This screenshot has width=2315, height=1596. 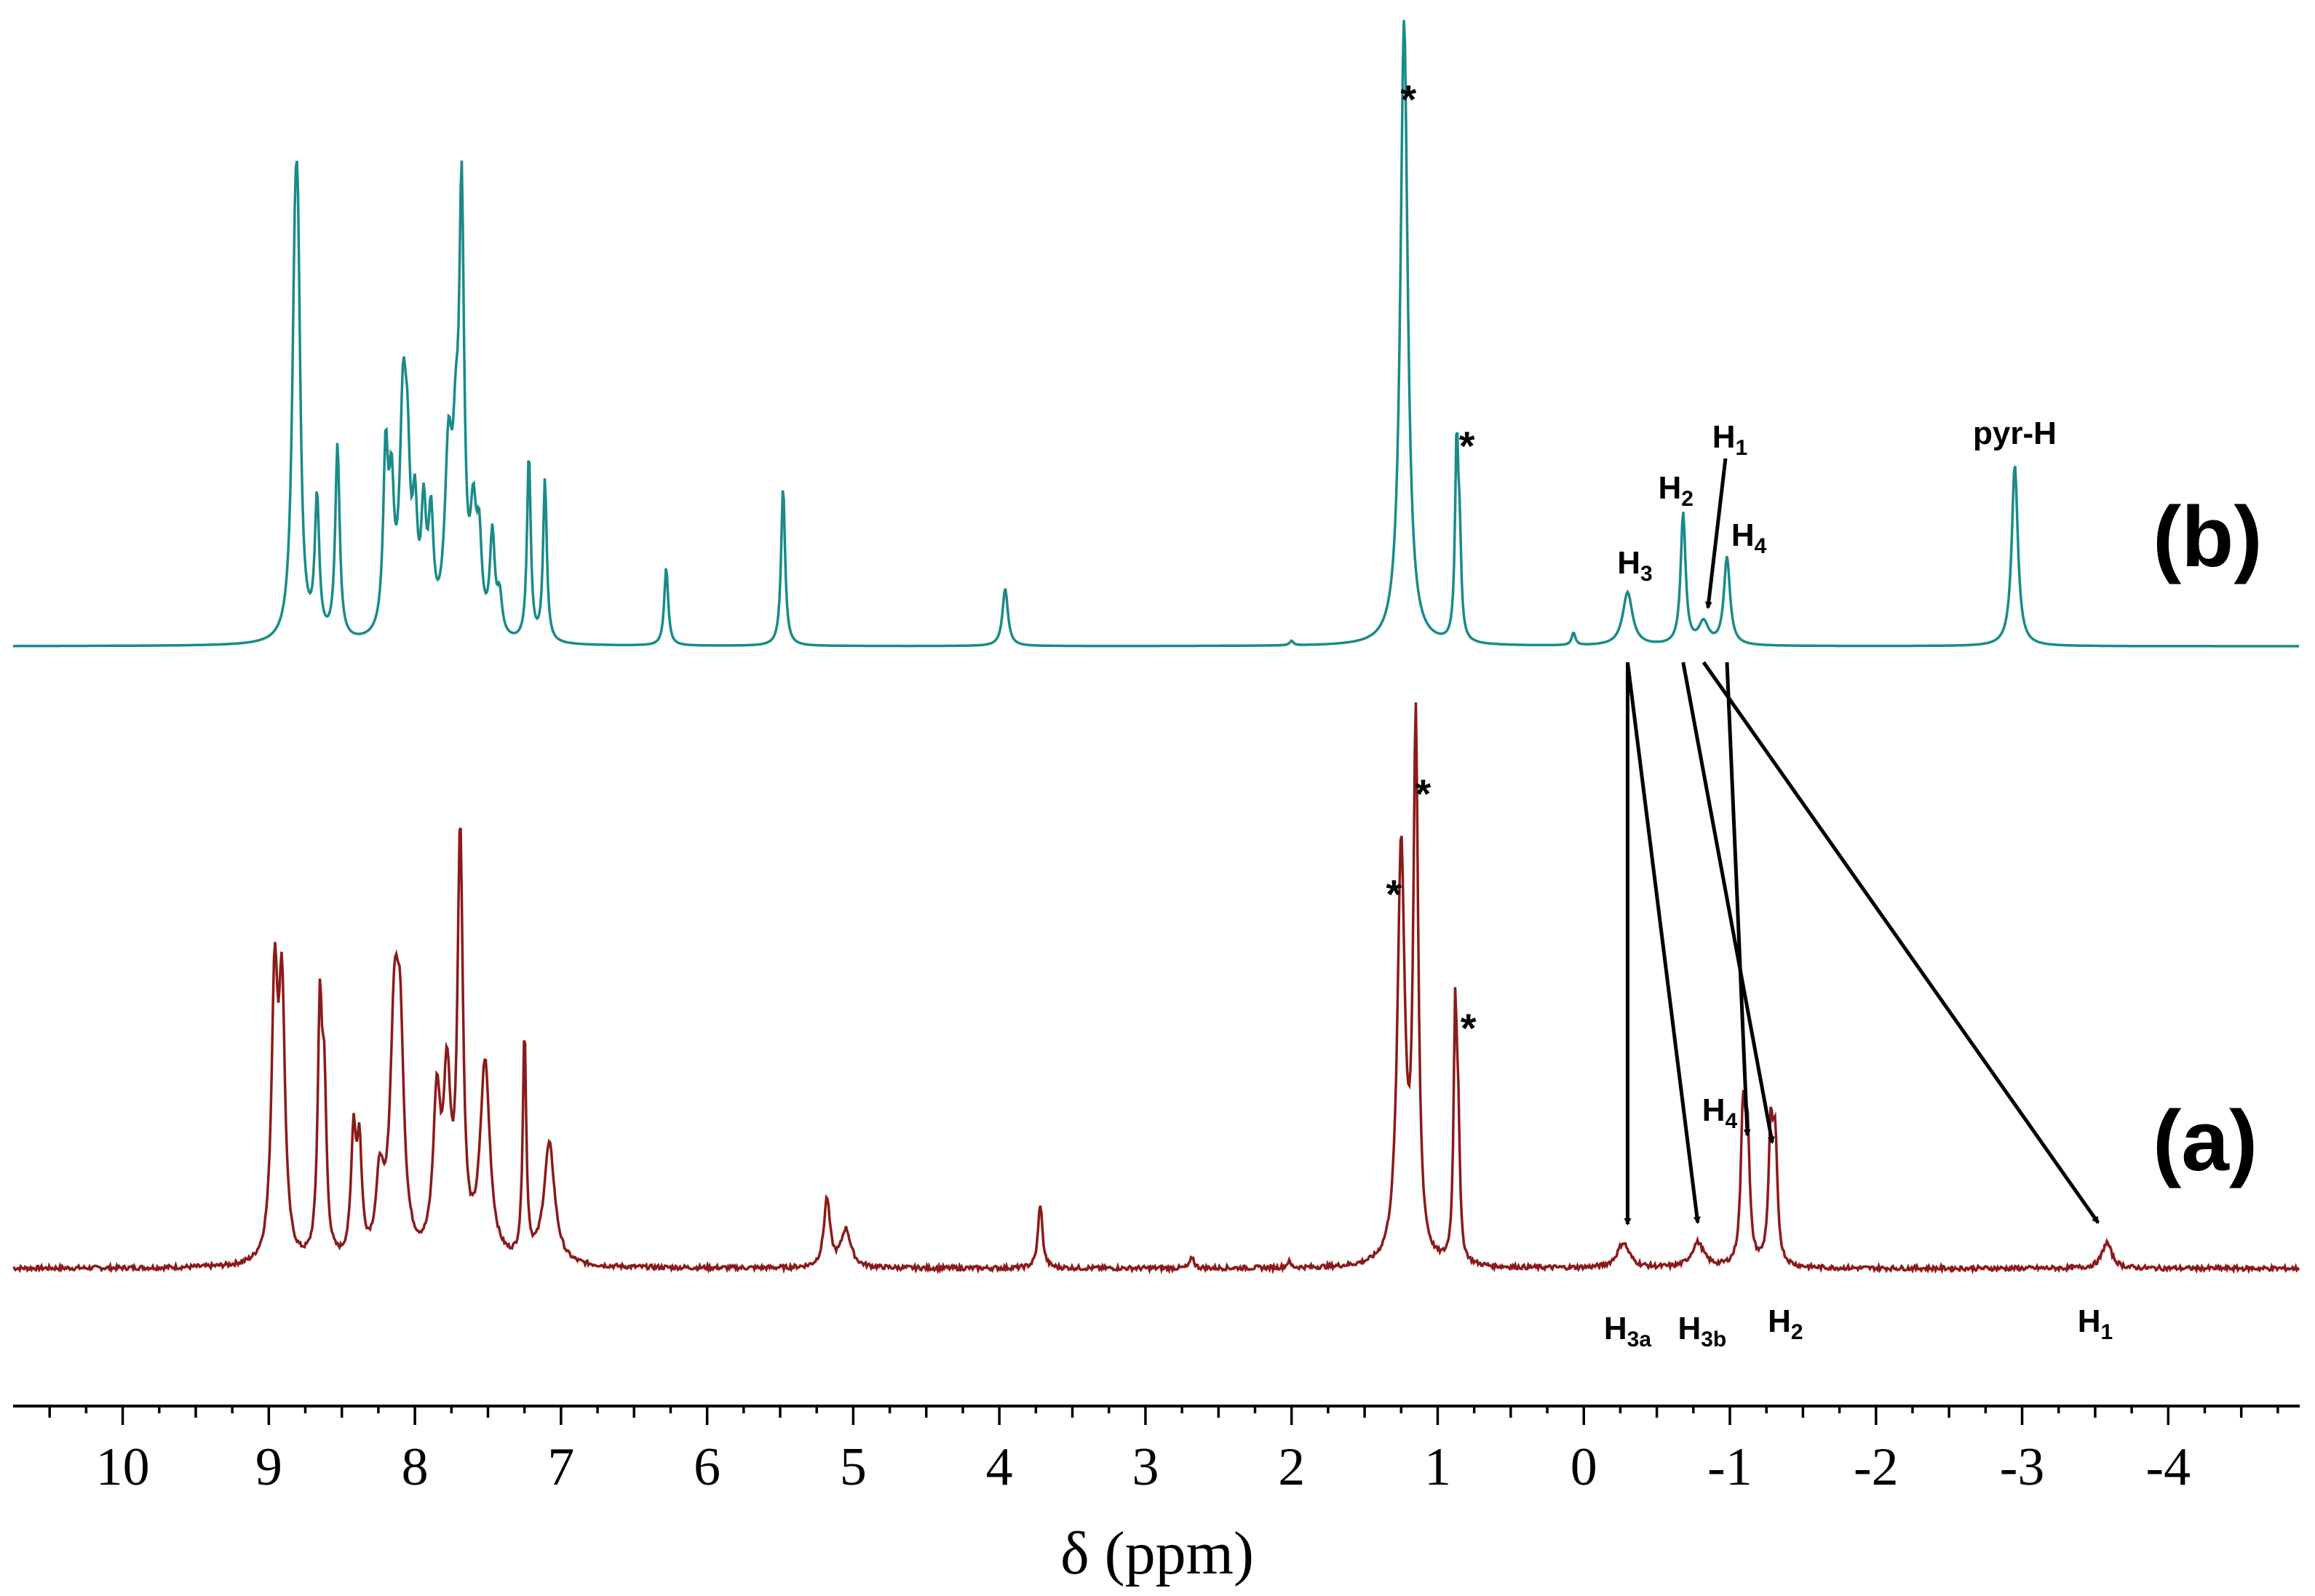 What do you see at coordinates (1292, 1467) in the screenshot?
I see `x-tick-label: 2` at bounding box center [1292, 1467].